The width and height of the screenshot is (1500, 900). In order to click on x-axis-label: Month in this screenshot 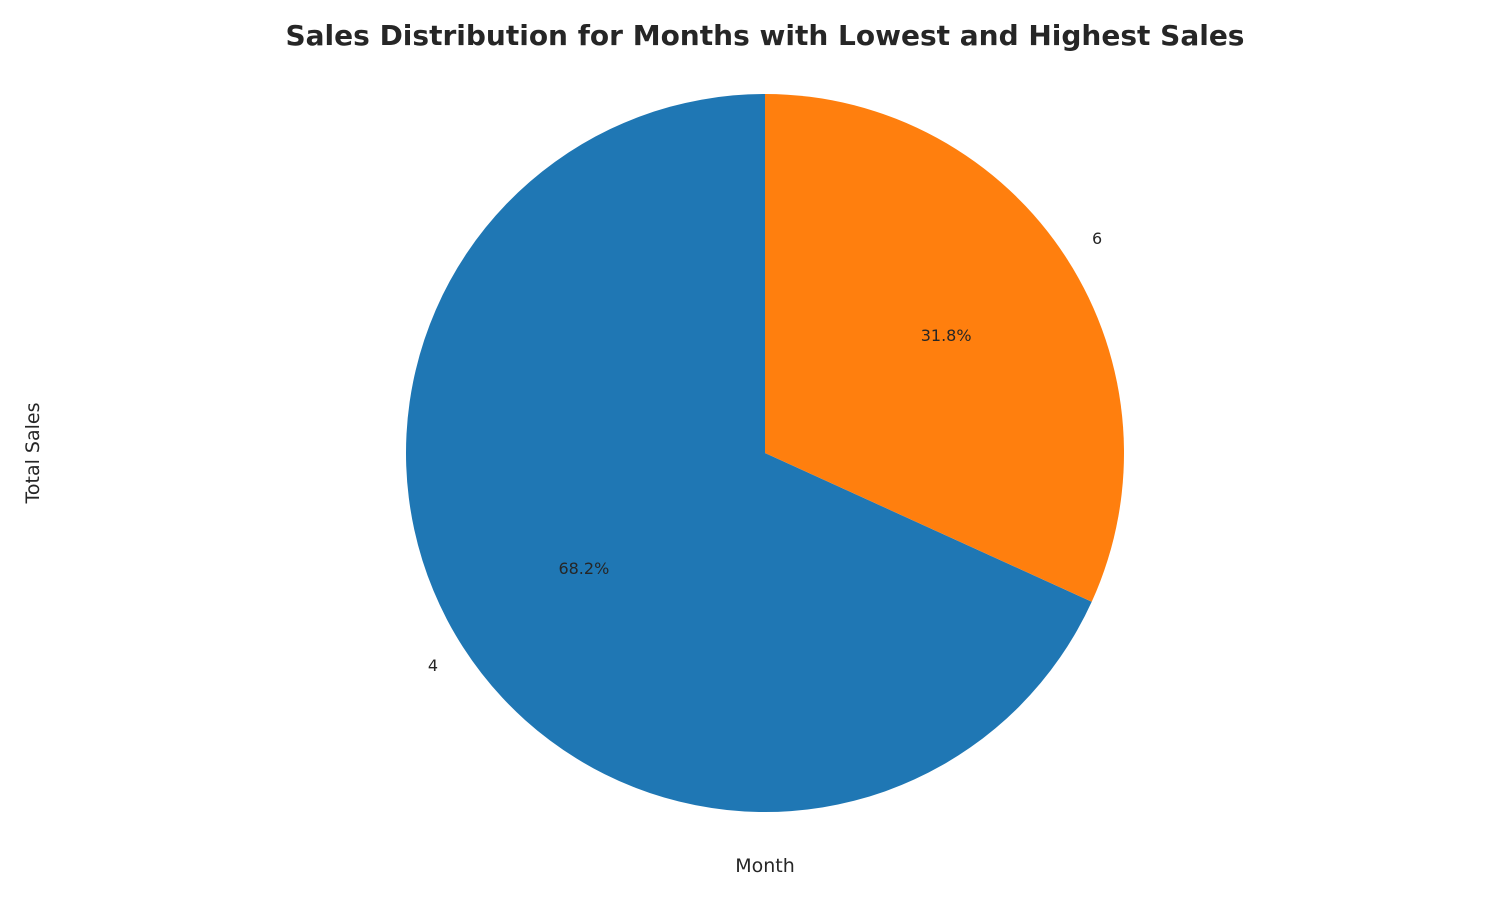, I will do `click(765, 866)`.